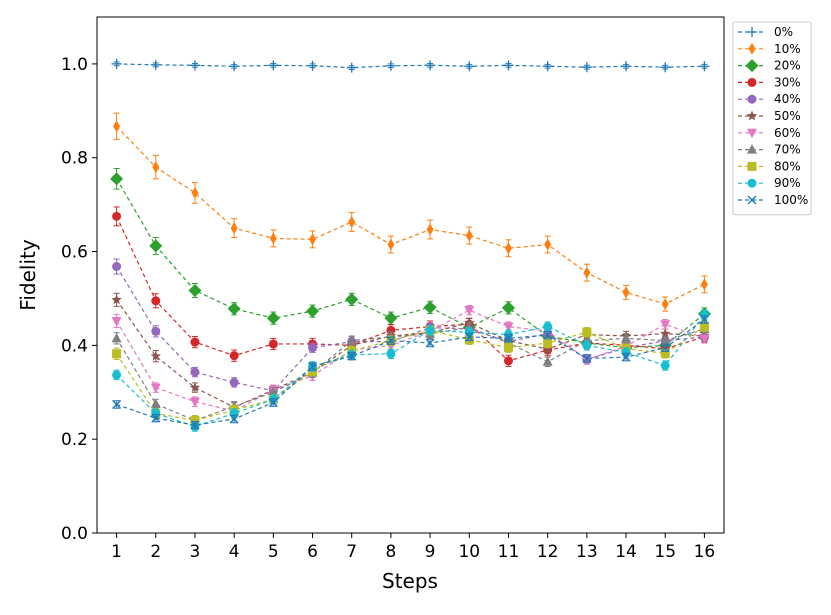 The height and width of the screenshot is (615, 831). I want to click on x-tick-label: 12, so click(548, 552).